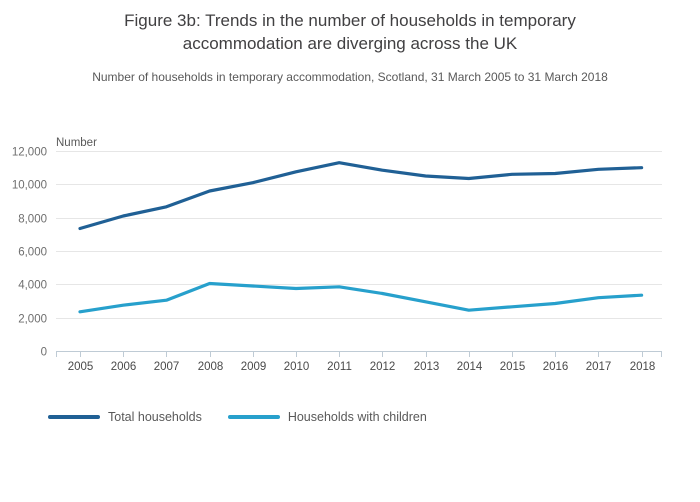  What do you see at coordinates (361, 297) in the screenshot?
I see `series-line-households-with-children` at bounding box center [361, 297].